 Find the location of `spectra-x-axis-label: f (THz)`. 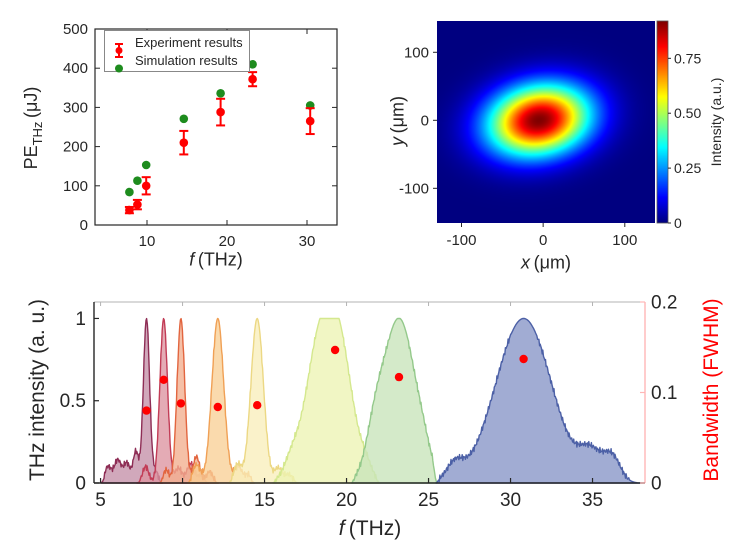

spectra-x-axis-label: f (THz) is located at coordinates (370, 528).